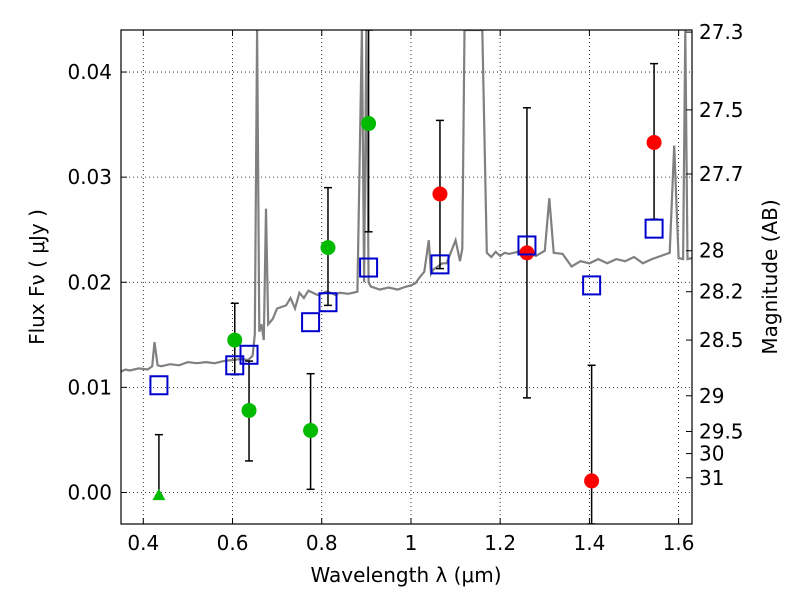 This screenshot has height=600, width=800. Describe the element at coordinates (411, 543) in the screenshot. I see `x-tick-label: 1` at that location.